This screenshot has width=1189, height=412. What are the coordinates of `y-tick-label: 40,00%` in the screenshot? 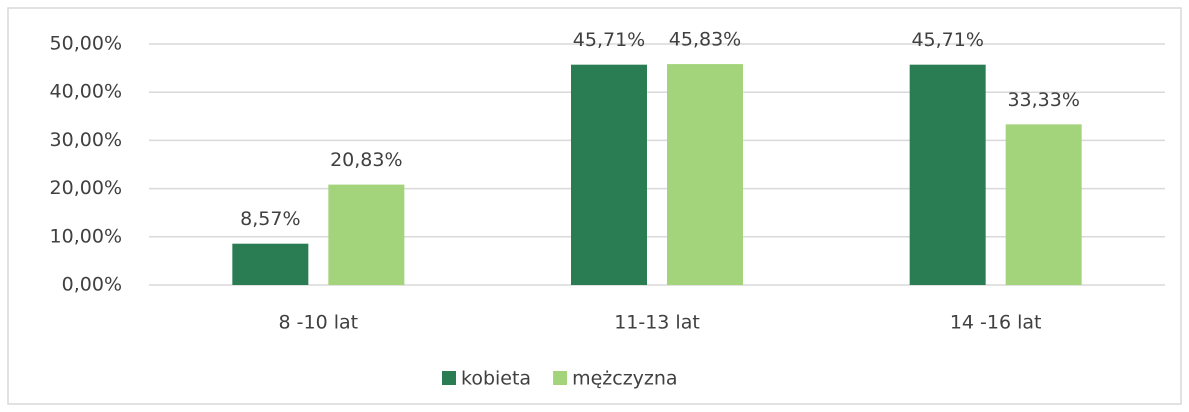 It's located at (86, 92).